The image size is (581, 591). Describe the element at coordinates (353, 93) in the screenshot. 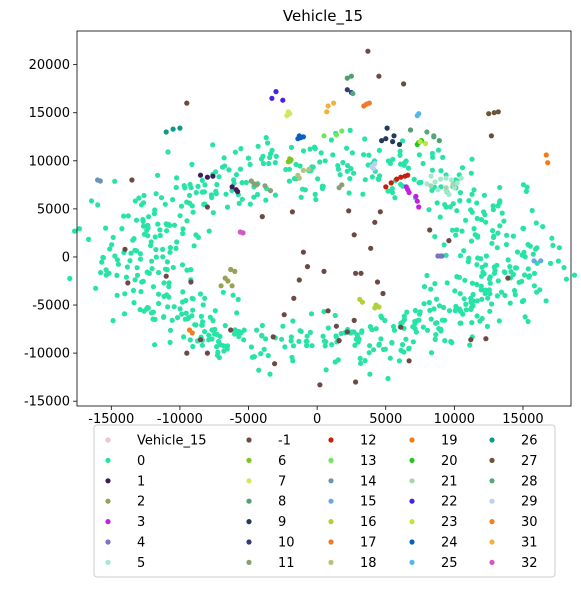

I see `cluster-28-point` at that location.